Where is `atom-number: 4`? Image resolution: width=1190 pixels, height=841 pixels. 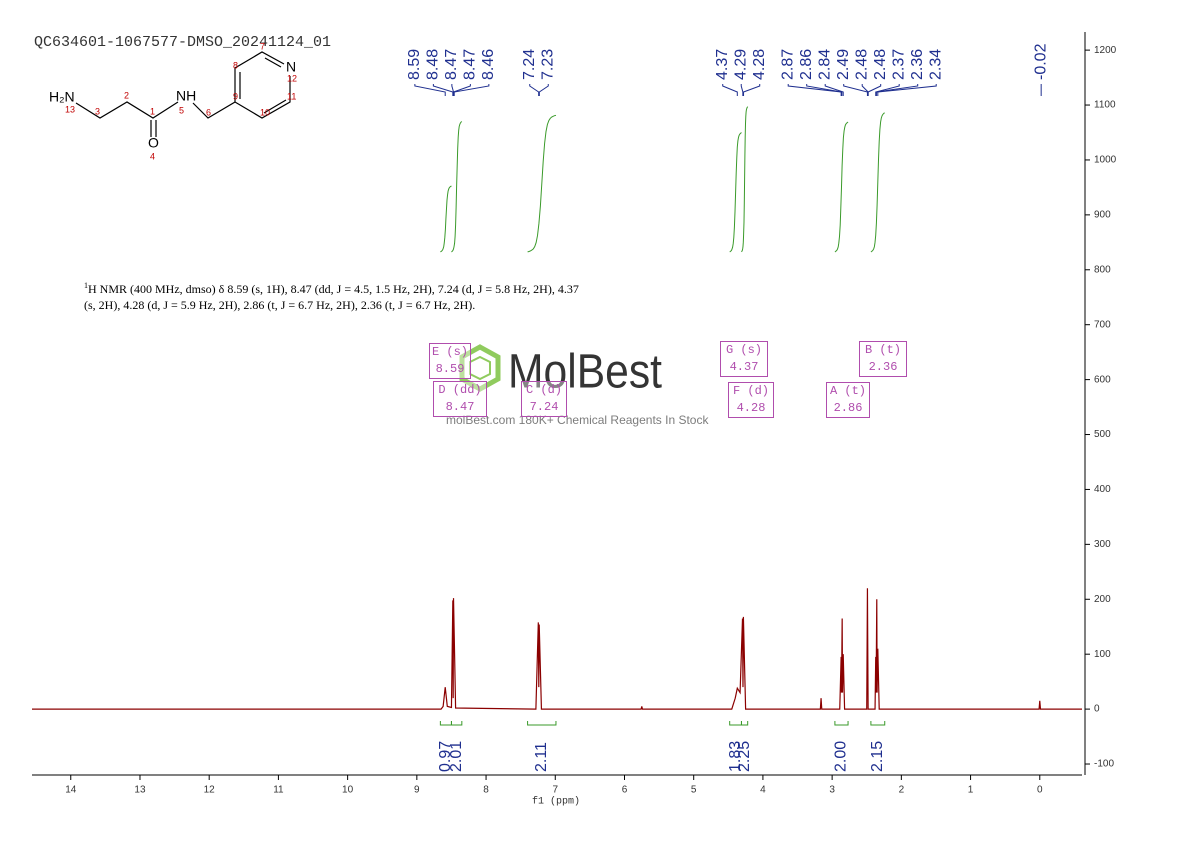 atom-number: 4 is located at coordinates (152, 156).